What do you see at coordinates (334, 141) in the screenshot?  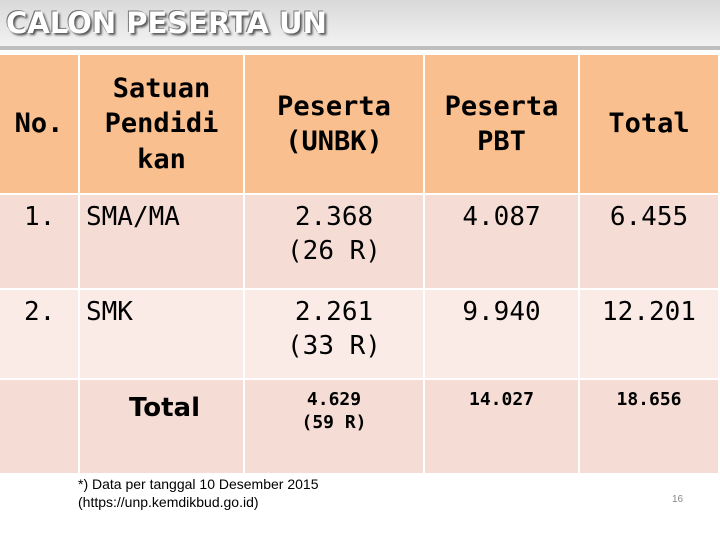 I see `cell-text: (UNBK)` at bounding box center [334, 141].